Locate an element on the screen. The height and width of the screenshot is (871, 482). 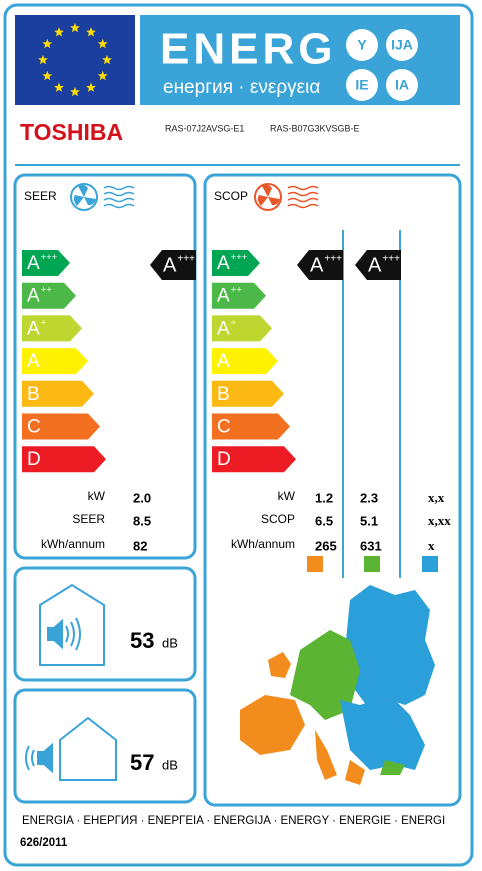
cooling-icon is located at coordinates (102, 197).